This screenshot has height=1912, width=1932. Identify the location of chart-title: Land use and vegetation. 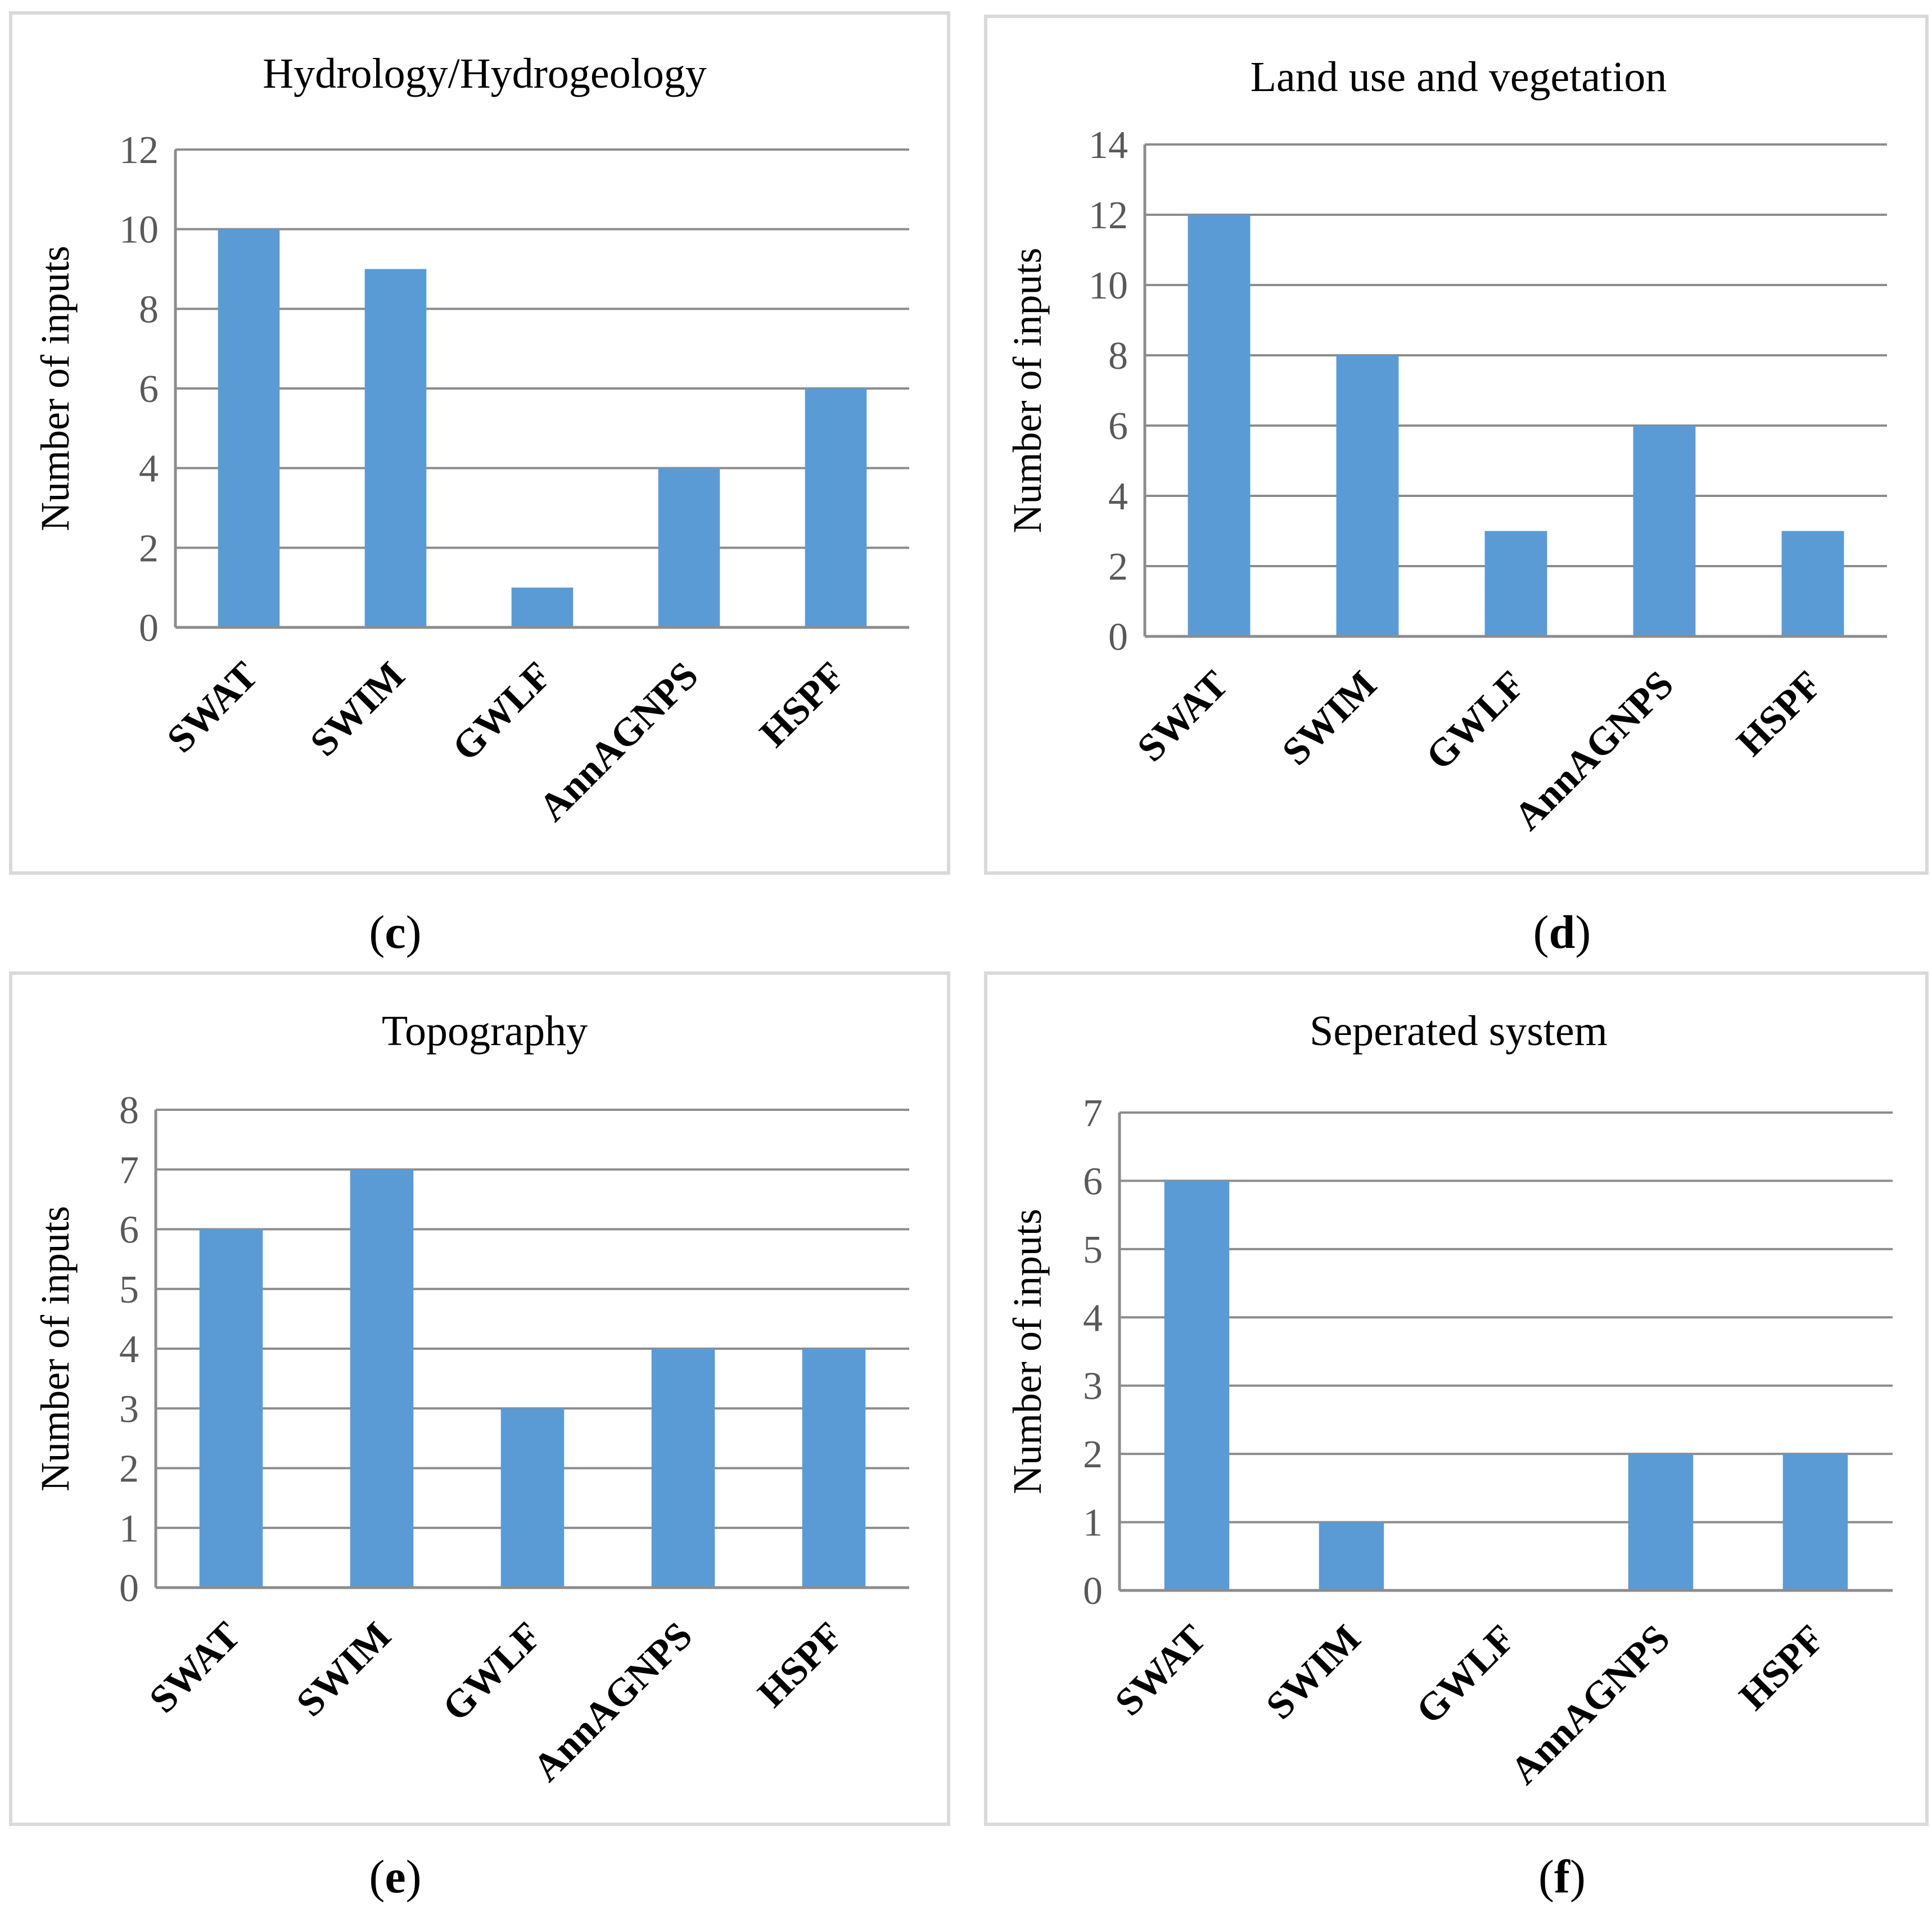
(1459, 77).